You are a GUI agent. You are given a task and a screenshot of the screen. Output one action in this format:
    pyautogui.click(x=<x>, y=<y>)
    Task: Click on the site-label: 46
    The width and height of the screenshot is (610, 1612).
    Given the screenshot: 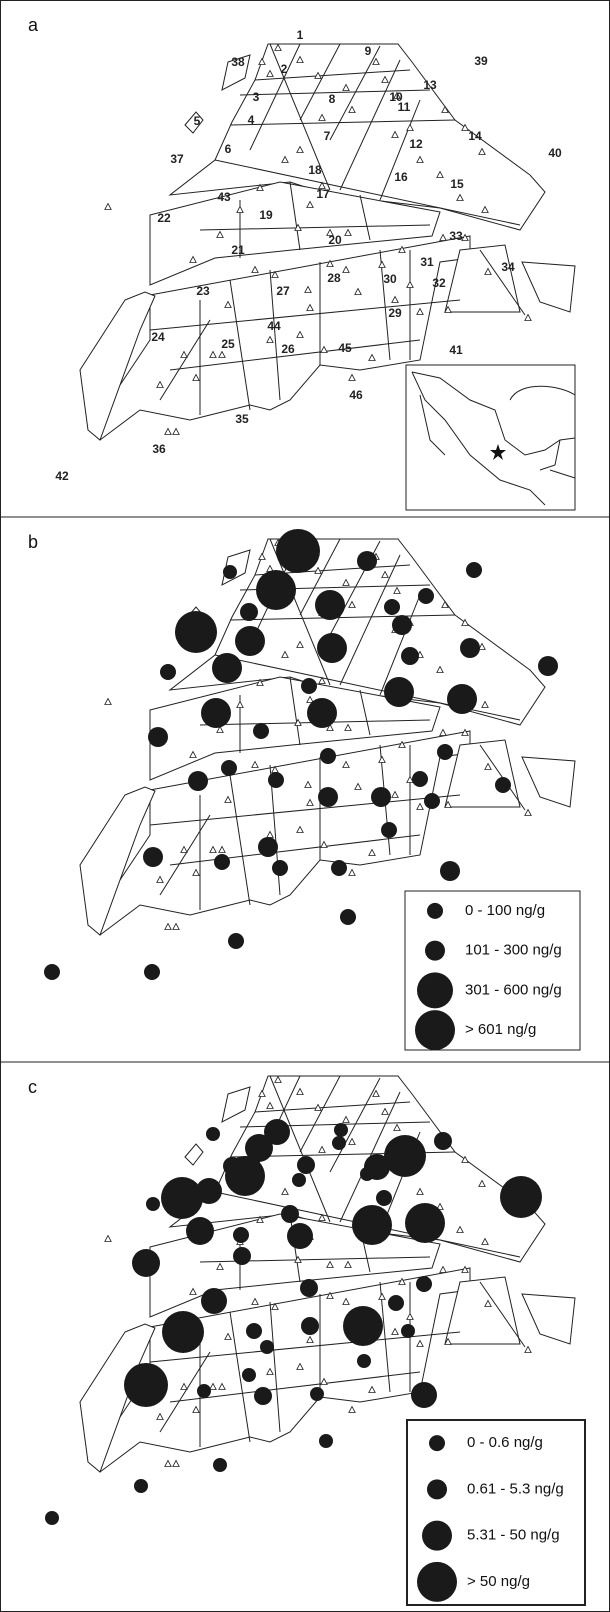 What is the action you would take?
    pyautogui.click(x=356, y=395)
    